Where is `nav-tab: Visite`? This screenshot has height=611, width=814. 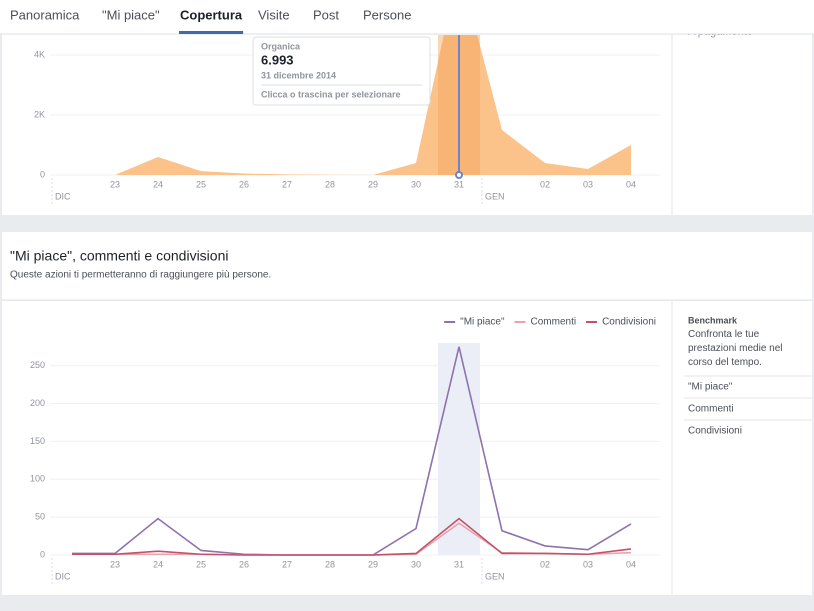 nav-tab: Visite is located at coordinates (274, 14).